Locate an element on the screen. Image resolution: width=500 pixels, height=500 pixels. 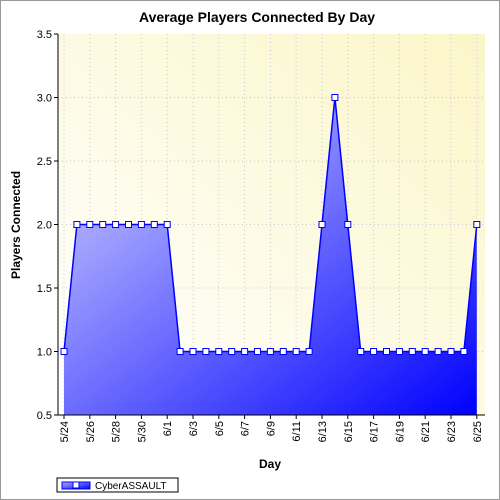
x-tick-label: 5/26 is located at coordinates (91, 431).